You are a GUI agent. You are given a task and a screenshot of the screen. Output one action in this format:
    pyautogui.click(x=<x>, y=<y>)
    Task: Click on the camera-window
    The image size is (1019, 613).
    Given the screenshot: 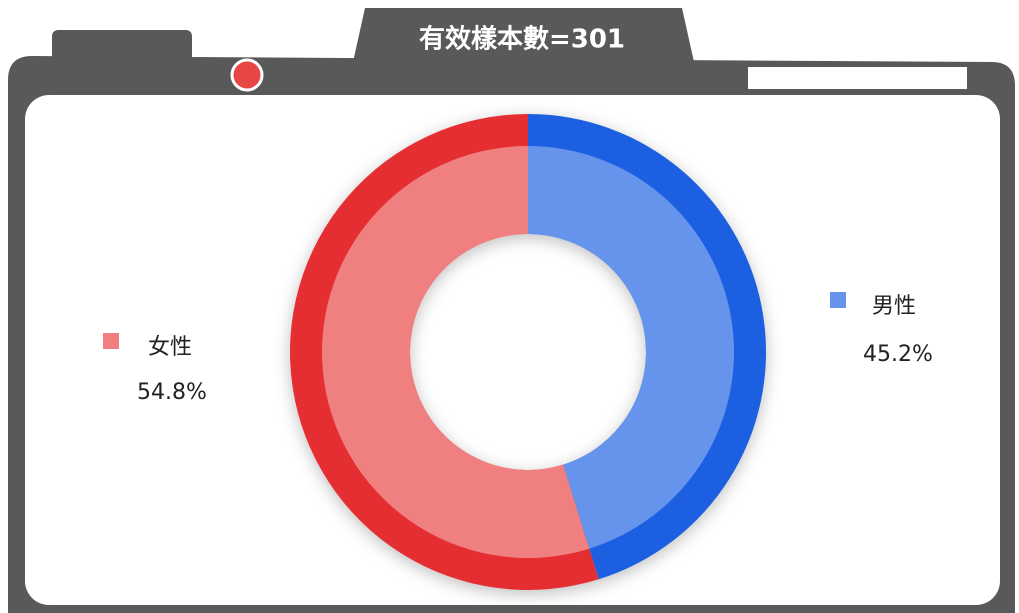 What is the action you would take?
    pyautogui.click(x=857, y=78)
    